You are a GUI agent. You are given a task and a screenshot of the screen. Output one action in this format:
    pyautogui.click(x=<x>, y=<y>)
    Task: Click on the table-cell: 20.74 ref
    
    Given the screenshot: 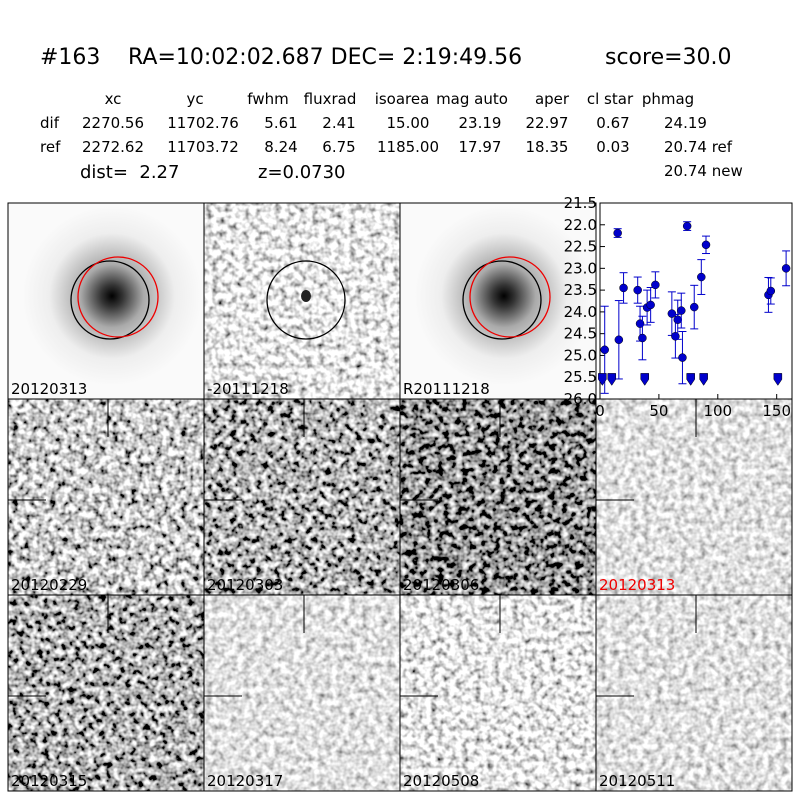 What is the action you would take?
    pyautogui.click(x=698, y=147)
    